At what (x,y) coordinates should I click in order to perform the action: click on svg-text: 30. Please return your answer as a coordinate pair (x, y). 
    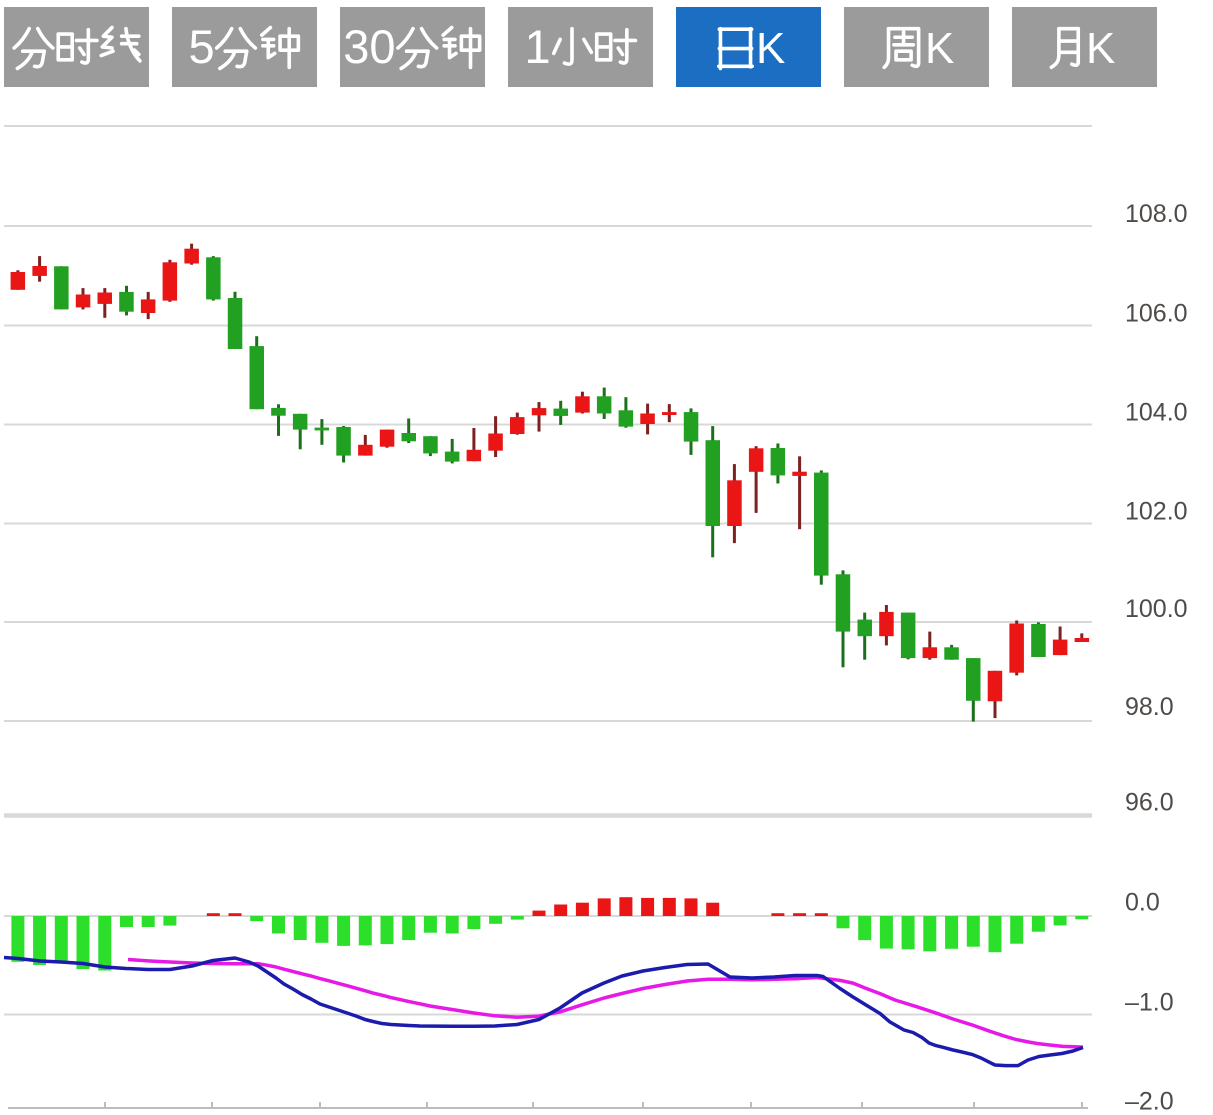
    Looking at the image, I should click on (369, 46).